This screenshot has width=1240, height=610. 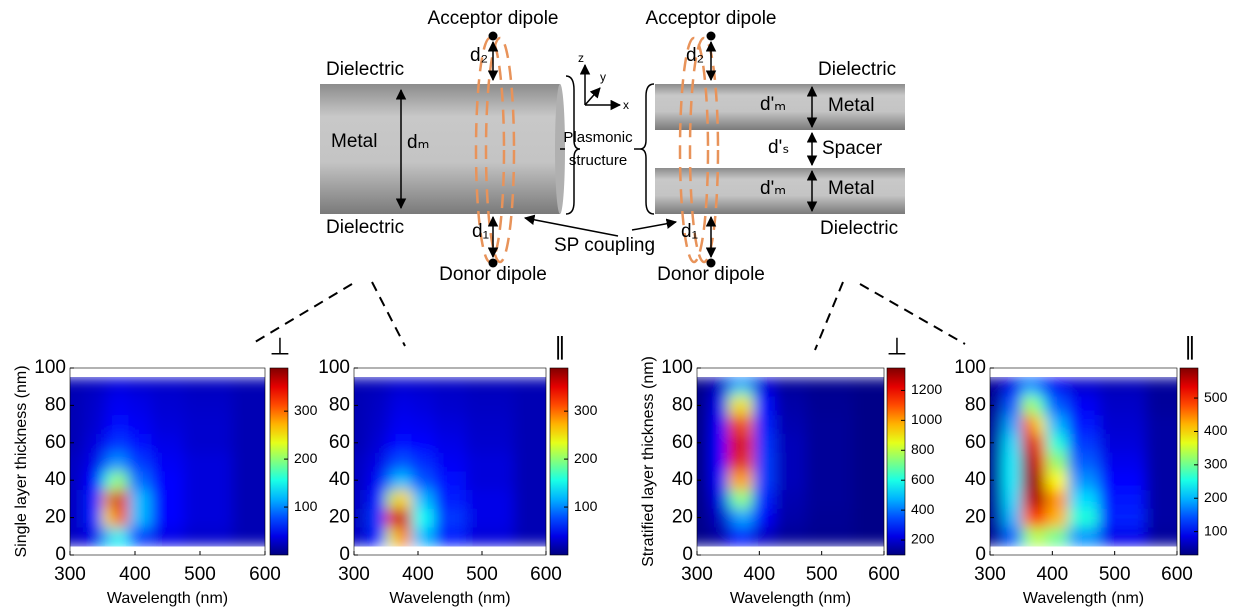 What do you see at coordinates (482, 574) in the screenshot?
I see `x-tick-label: 500` at bounding box center [482, 574].